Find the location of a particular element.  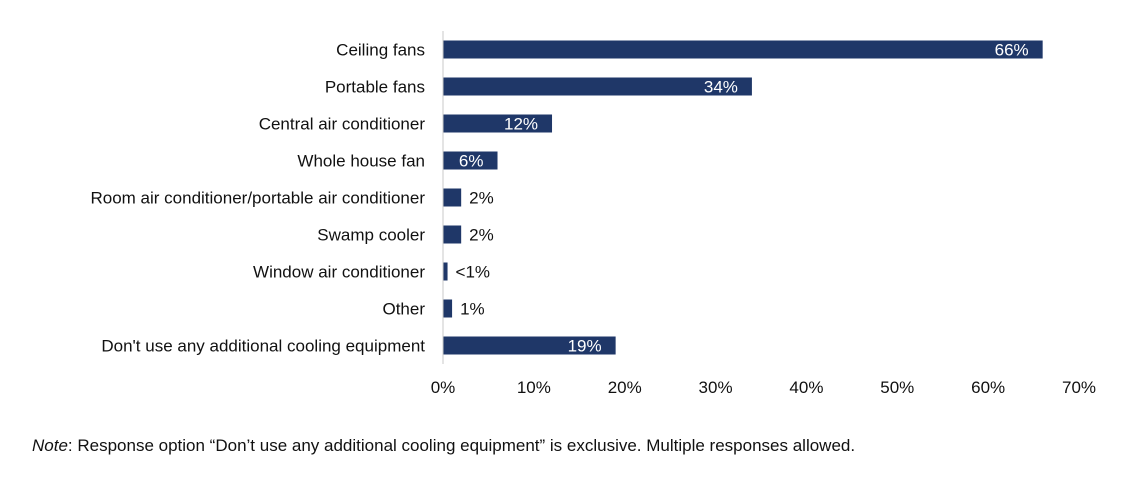

data-label: 1% is located at coordinates (472, 309).